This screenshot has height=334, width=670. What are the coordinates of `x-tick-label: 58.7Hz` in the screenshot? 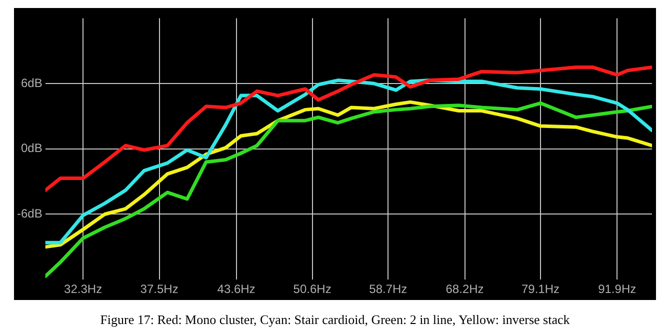 It's located at (388, 289).